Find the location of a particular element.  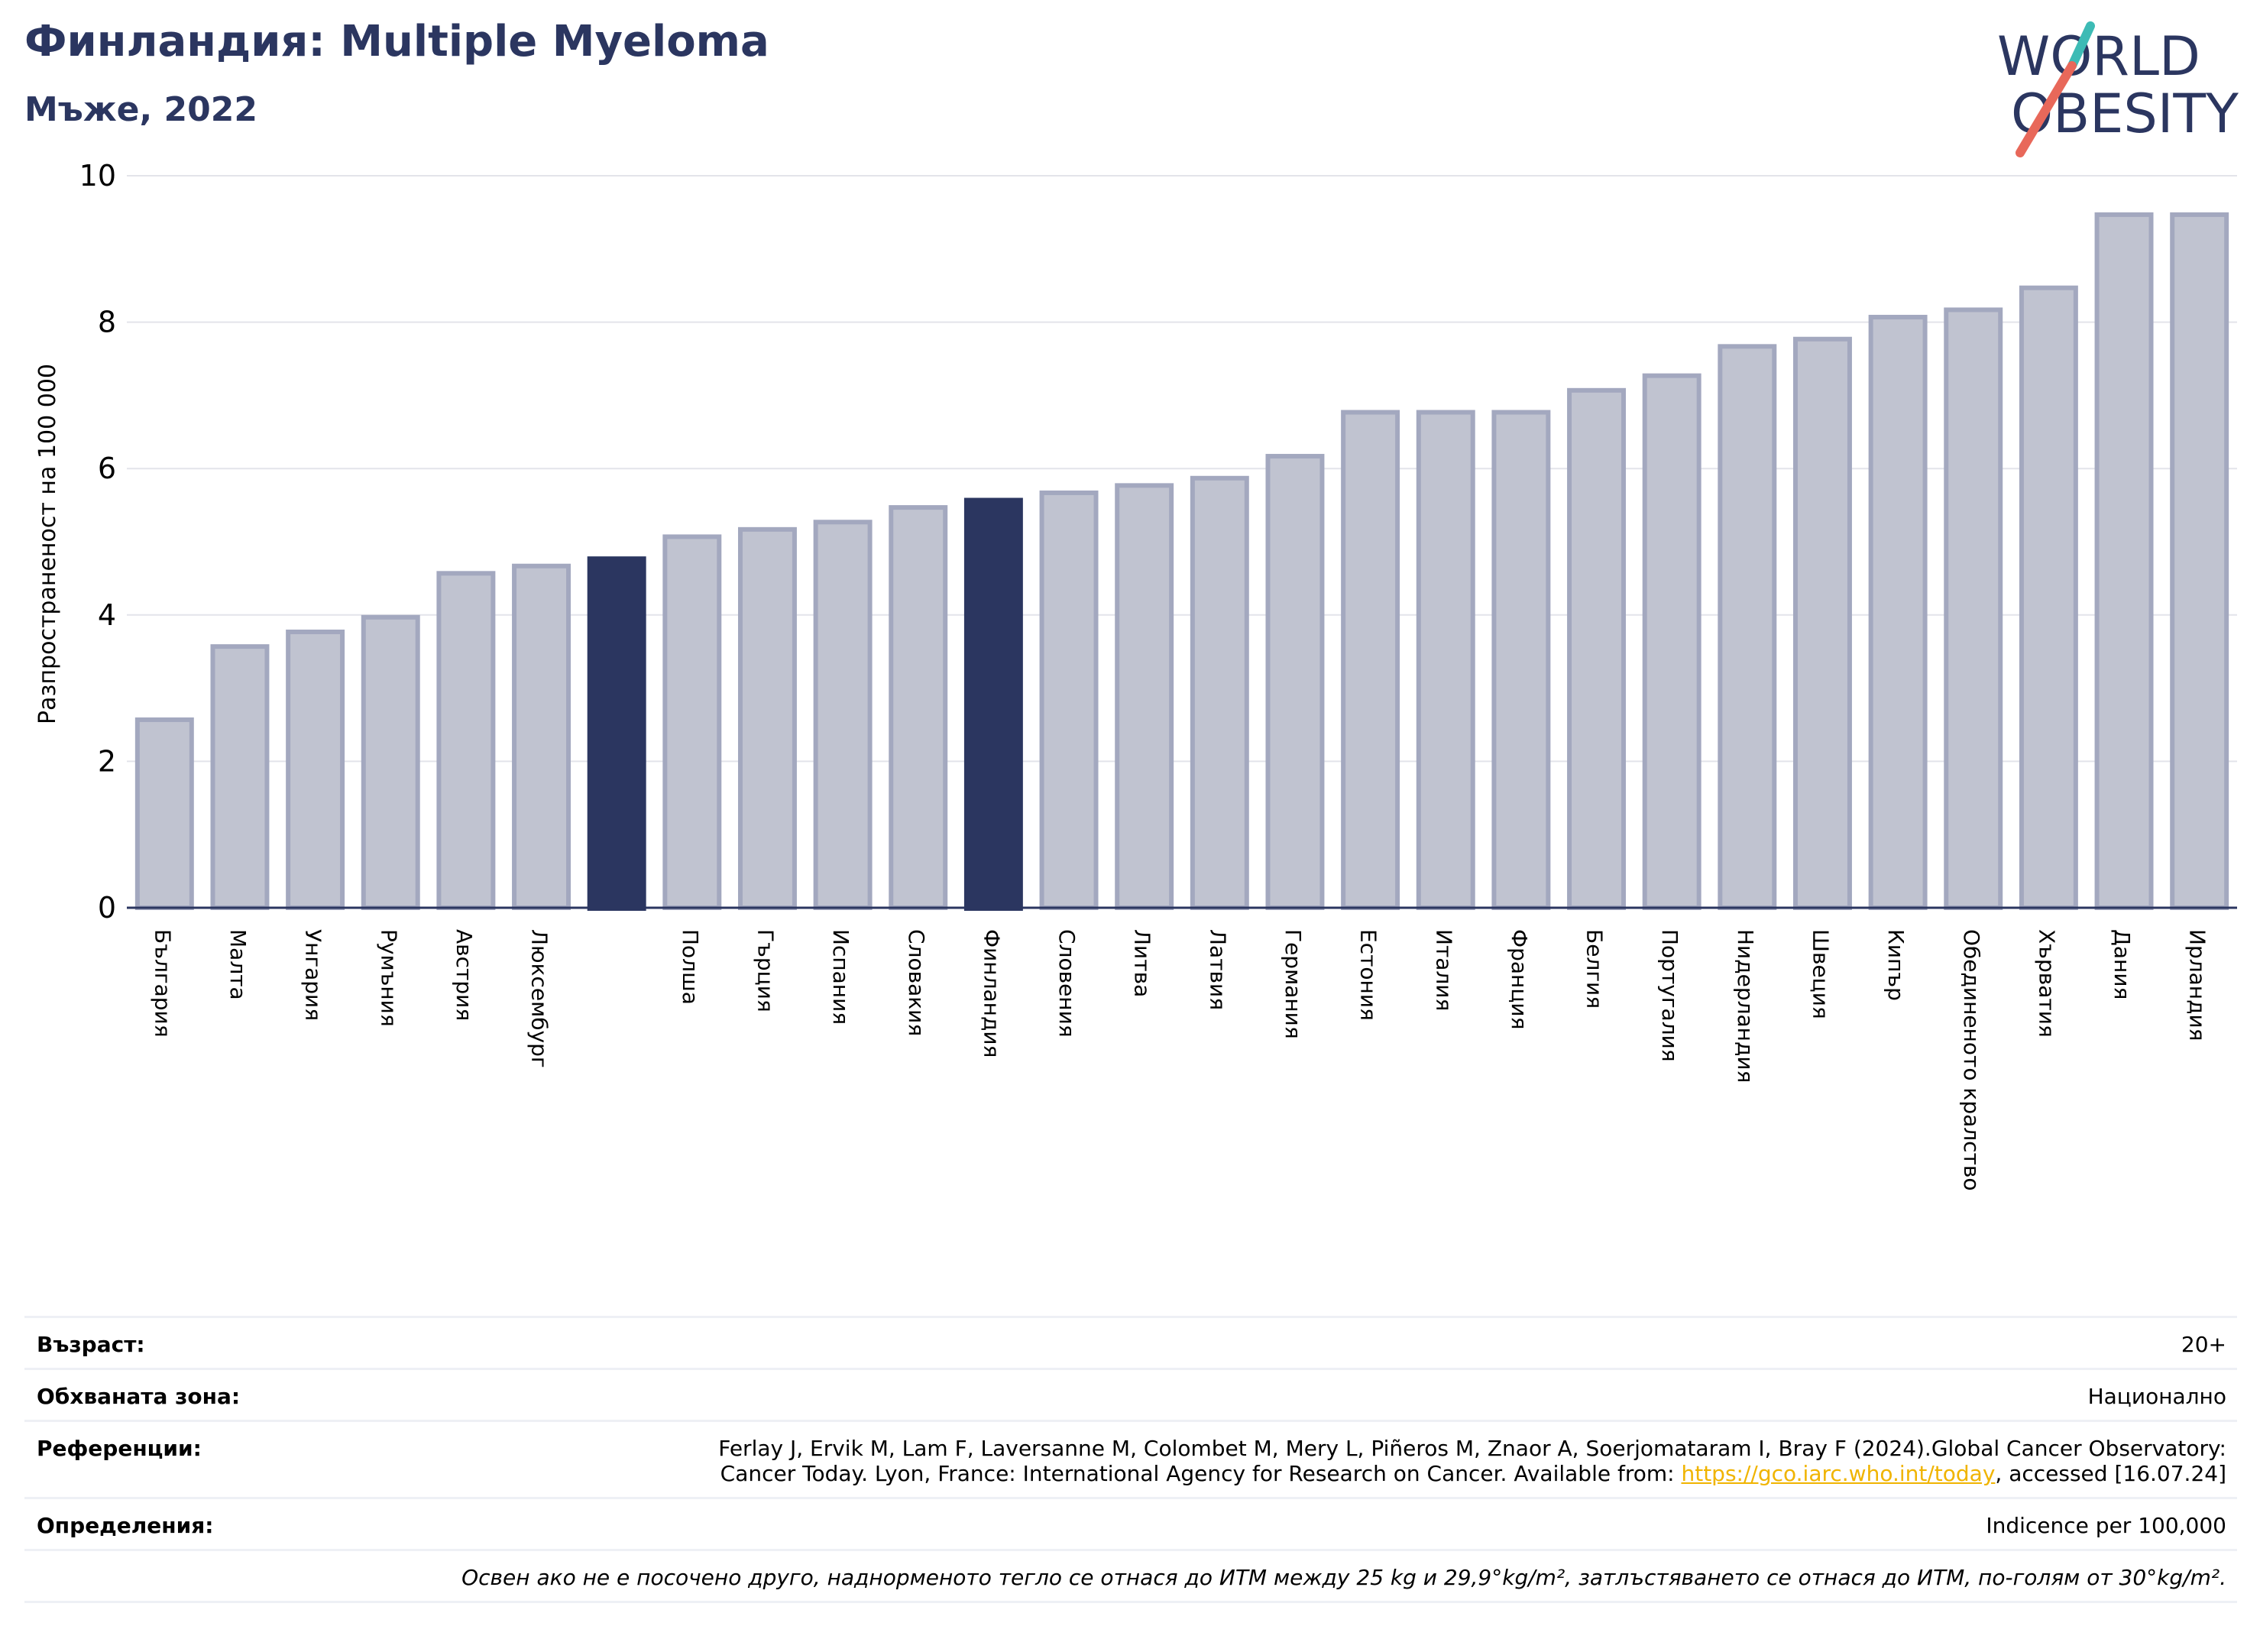

age-label: Възраст: is located at coordinates (91, 1344).